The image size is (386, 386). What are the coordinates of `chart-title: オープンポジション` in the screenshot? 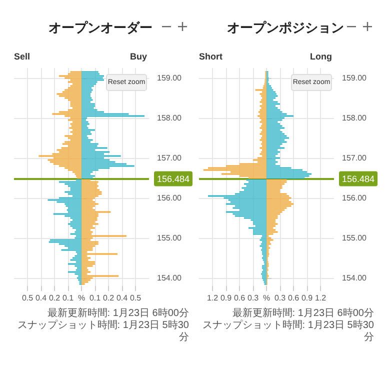 It's located at (285, 27).